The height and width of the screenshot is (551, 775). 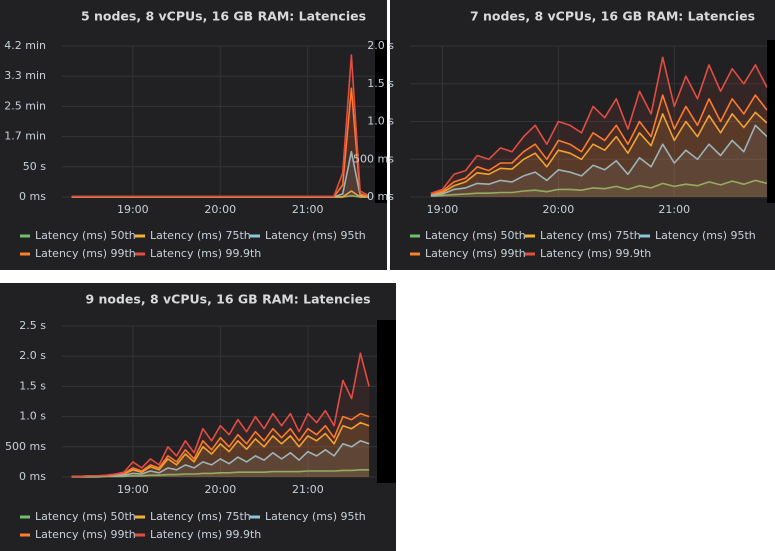 What do you see at coordinates (223, 16) in the screenshot?
I see `panel-title: 5 nodes, 8 vCPUs, 16 GB RAM: Latencies` at bounding box center [223, 16].